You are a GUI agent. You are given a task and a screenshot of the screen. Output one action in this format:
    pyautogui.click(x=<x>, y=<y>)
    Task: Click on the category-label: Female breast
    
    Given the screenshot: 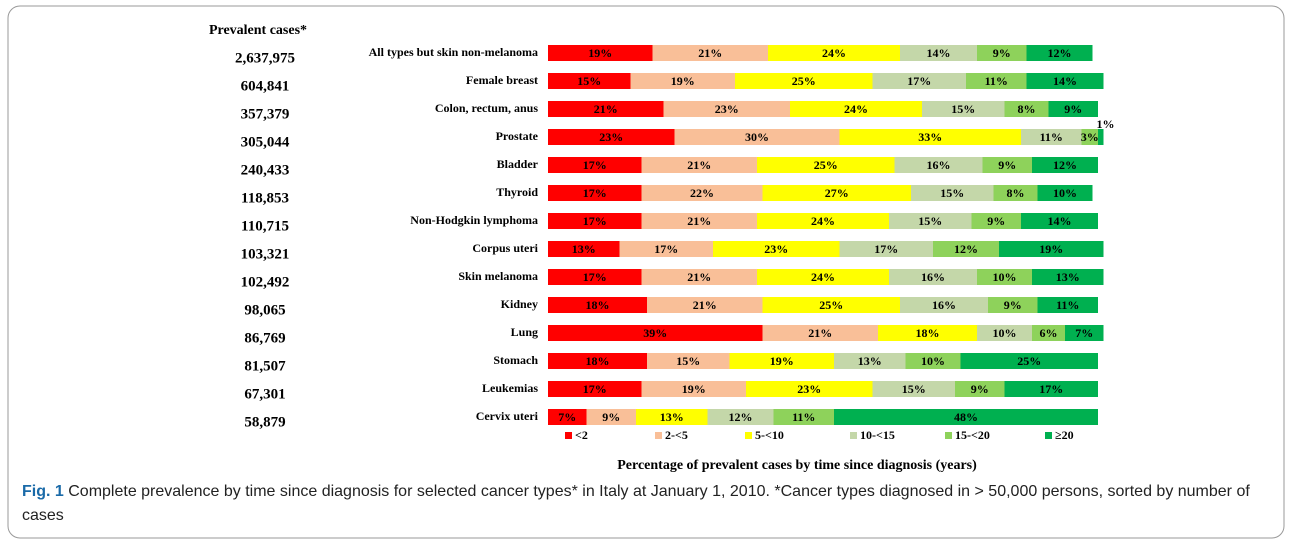 What is the action you would take?
    pyautogui.click(x=502, y=80)
    